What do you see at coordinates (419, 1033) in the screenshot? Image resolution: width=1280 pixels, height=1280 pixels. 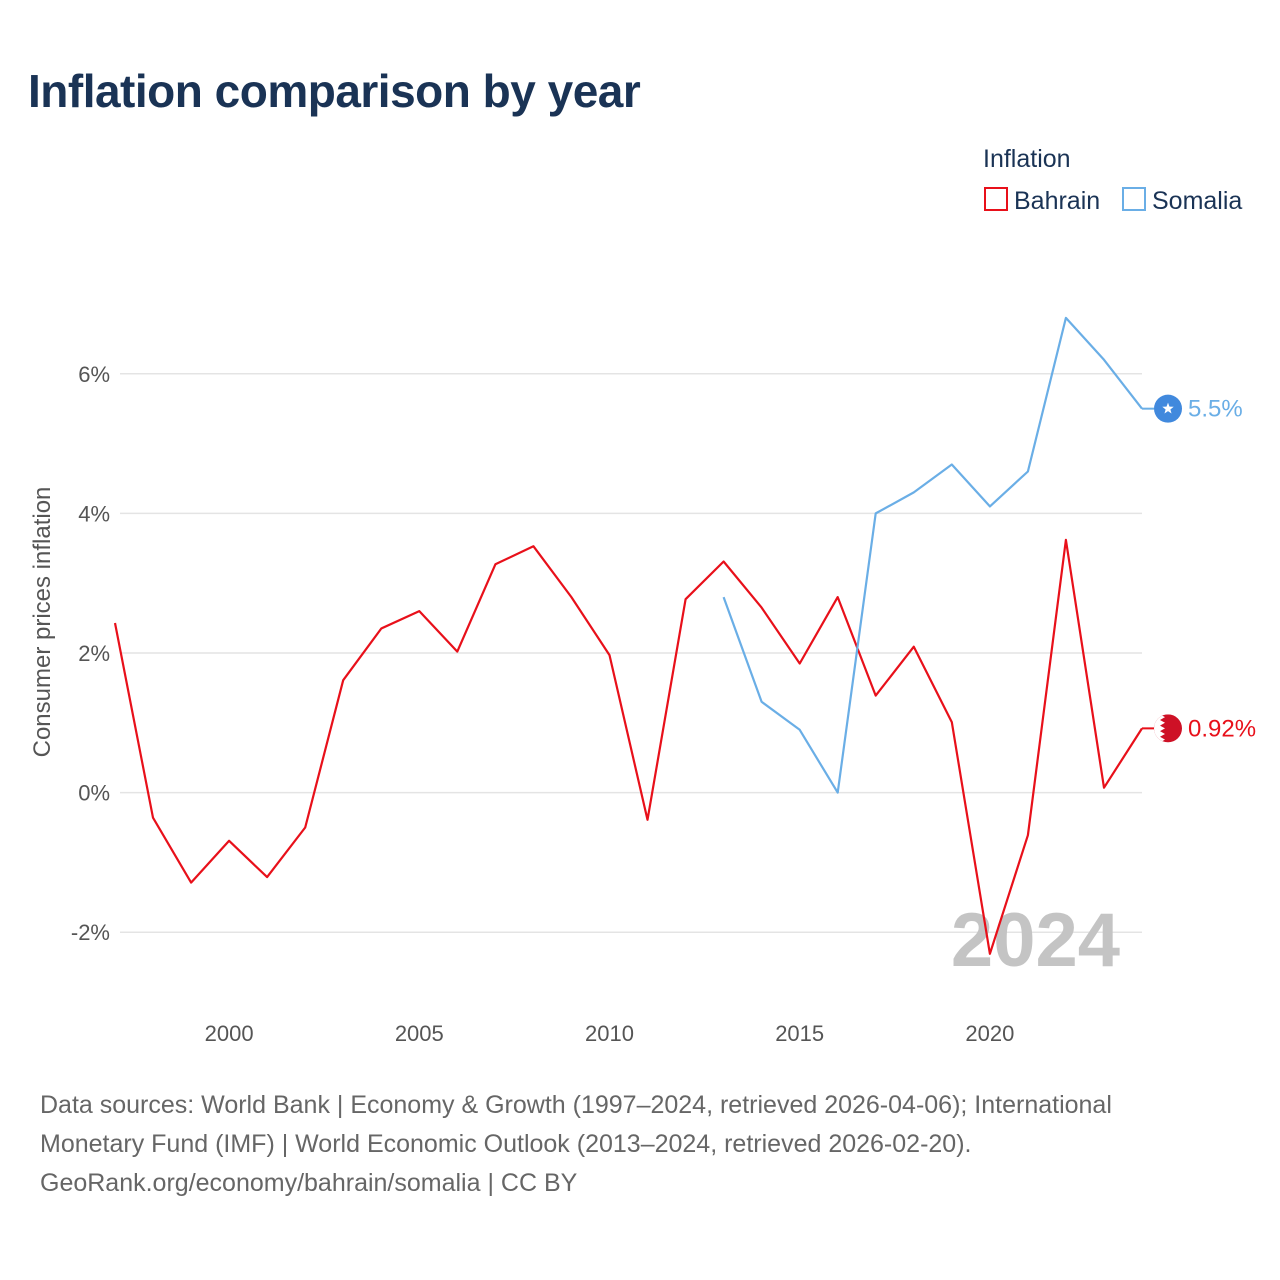 I see `x-tick-label: 2005` at bounding box center [419, 1033].